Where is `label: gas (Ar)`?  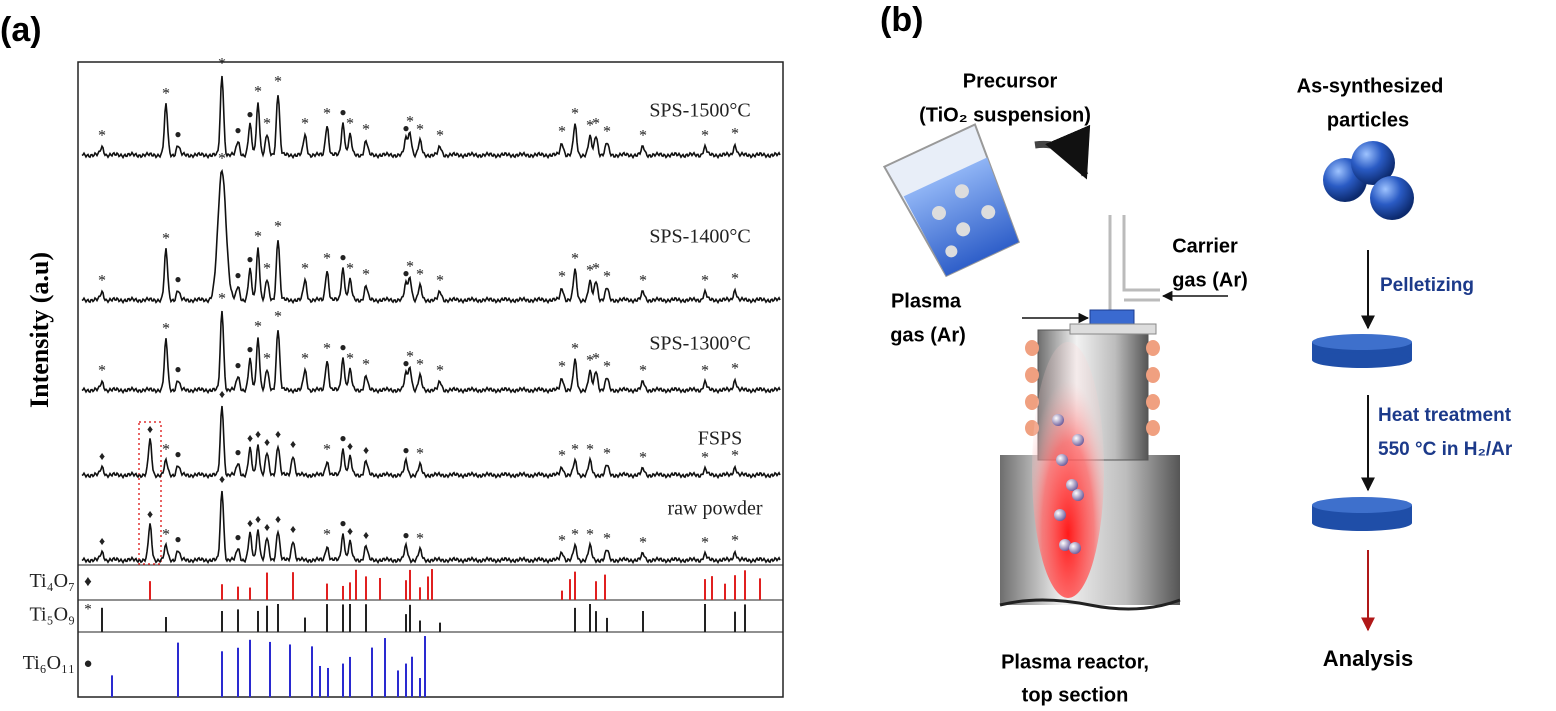 label: gas (Ar) is located at coordinates (1210, 280).